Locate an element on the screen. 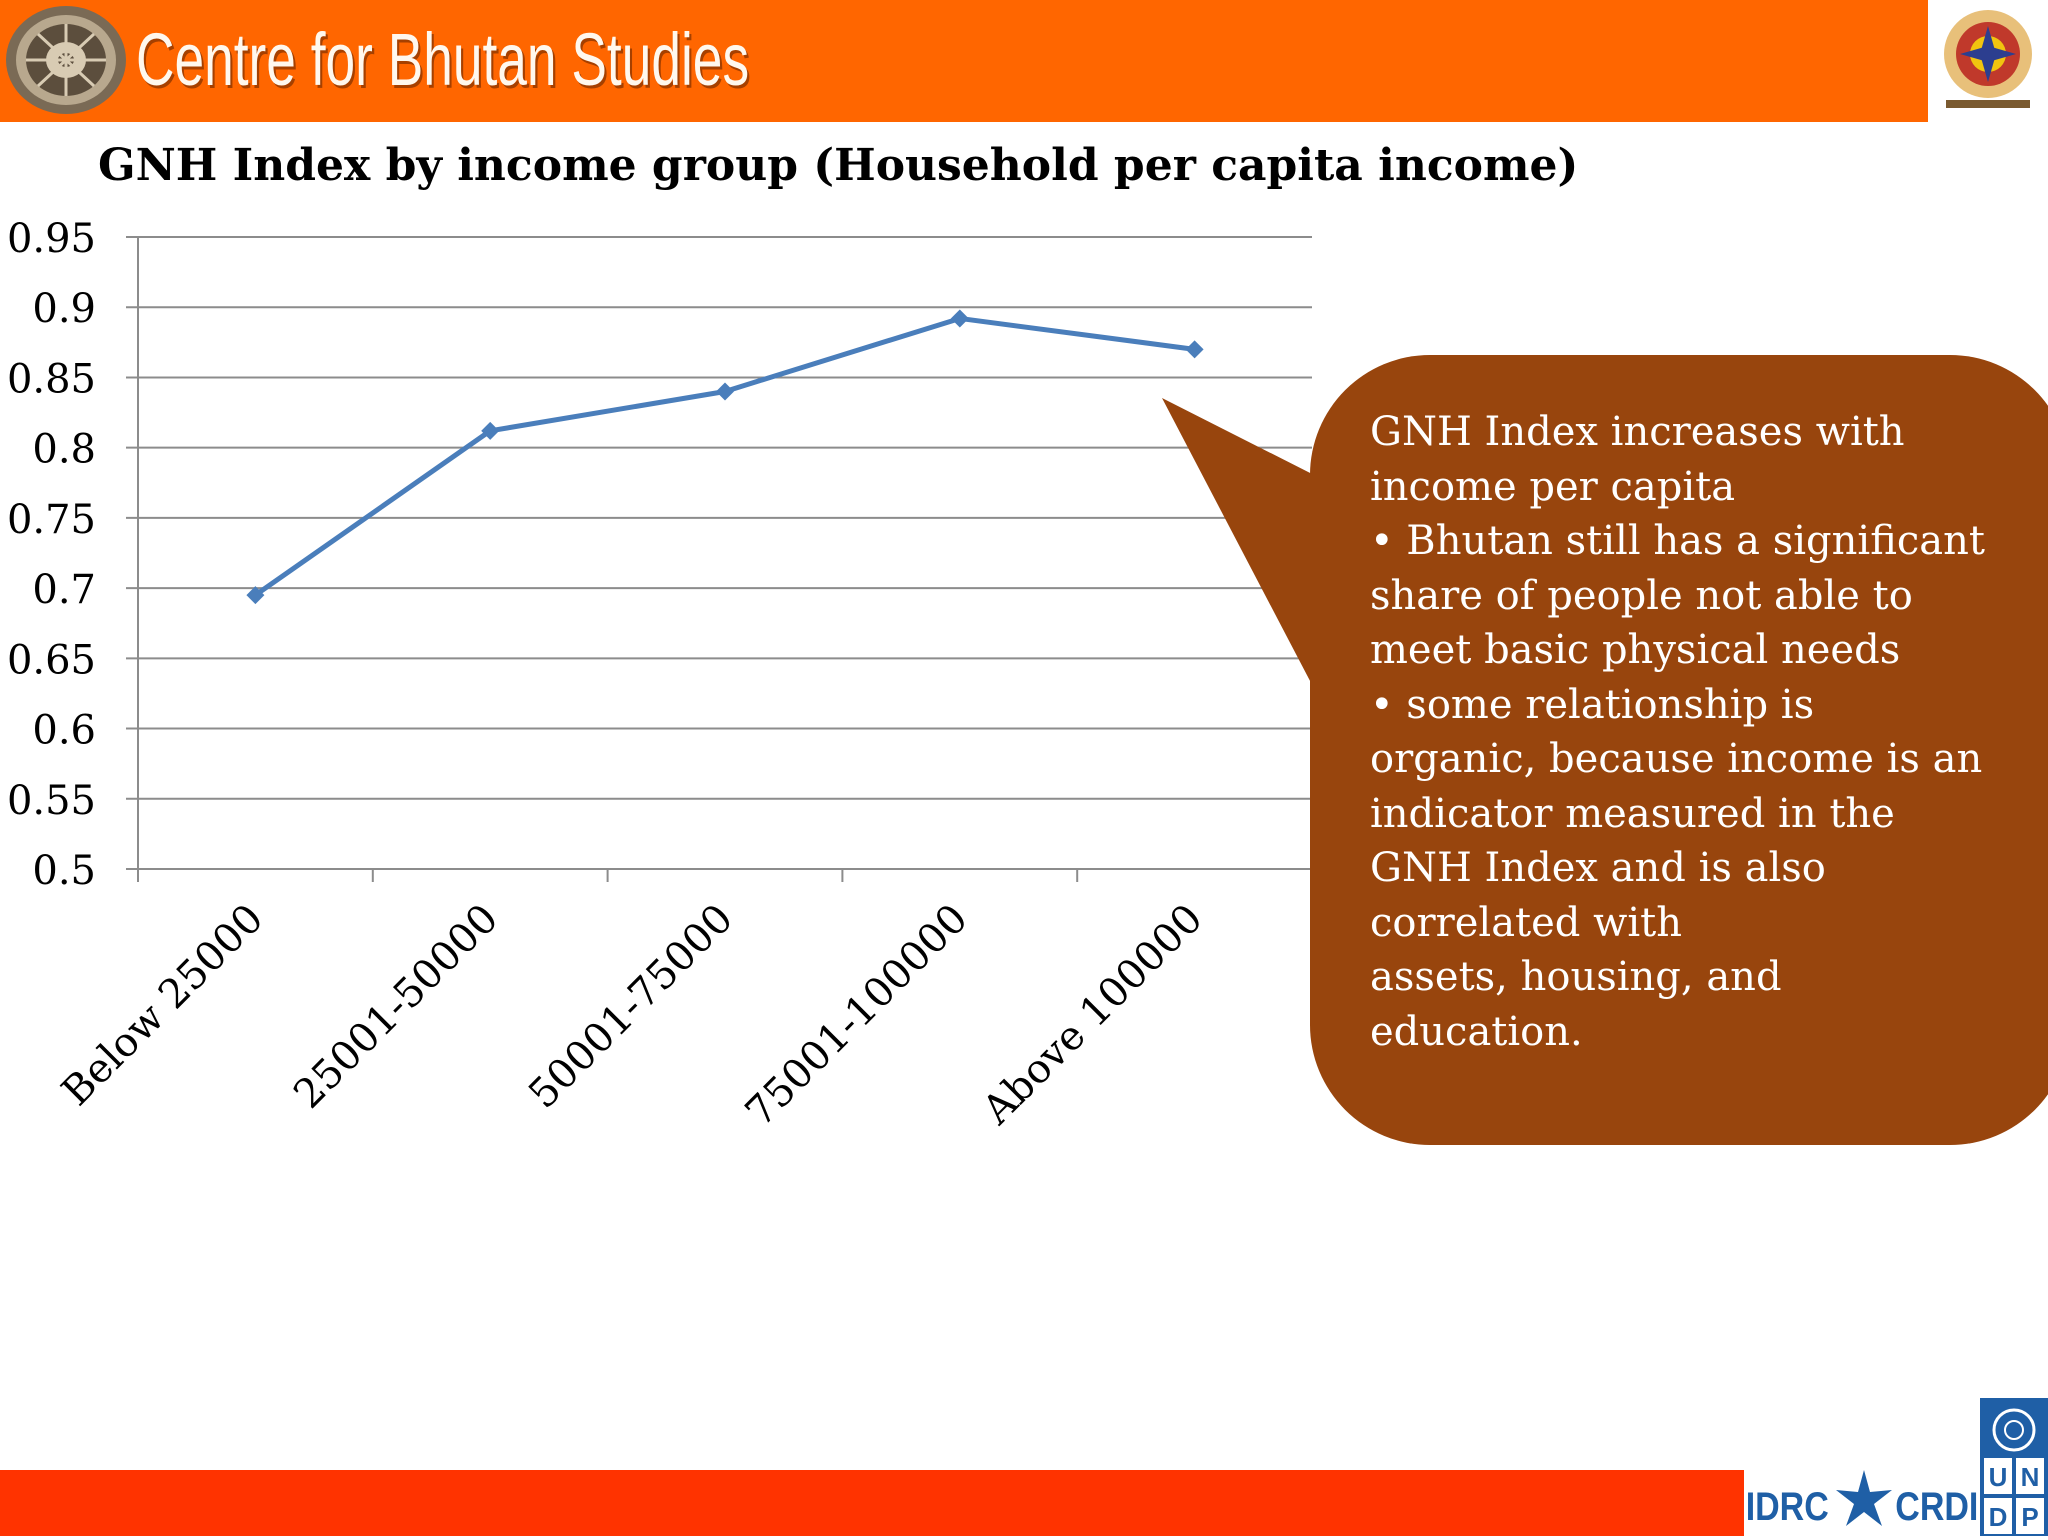  callout-line: organic, because income is an is located at coordinates (1676, 759).